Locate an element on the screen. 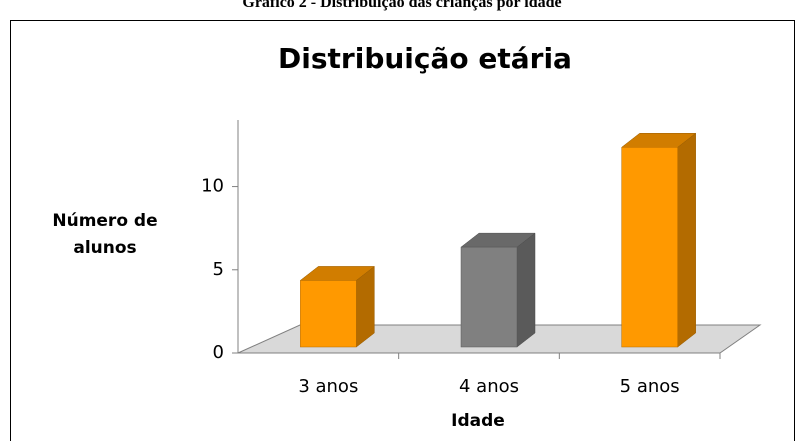  x-tick-label: 3 anos is located at coordinates (328, 386).